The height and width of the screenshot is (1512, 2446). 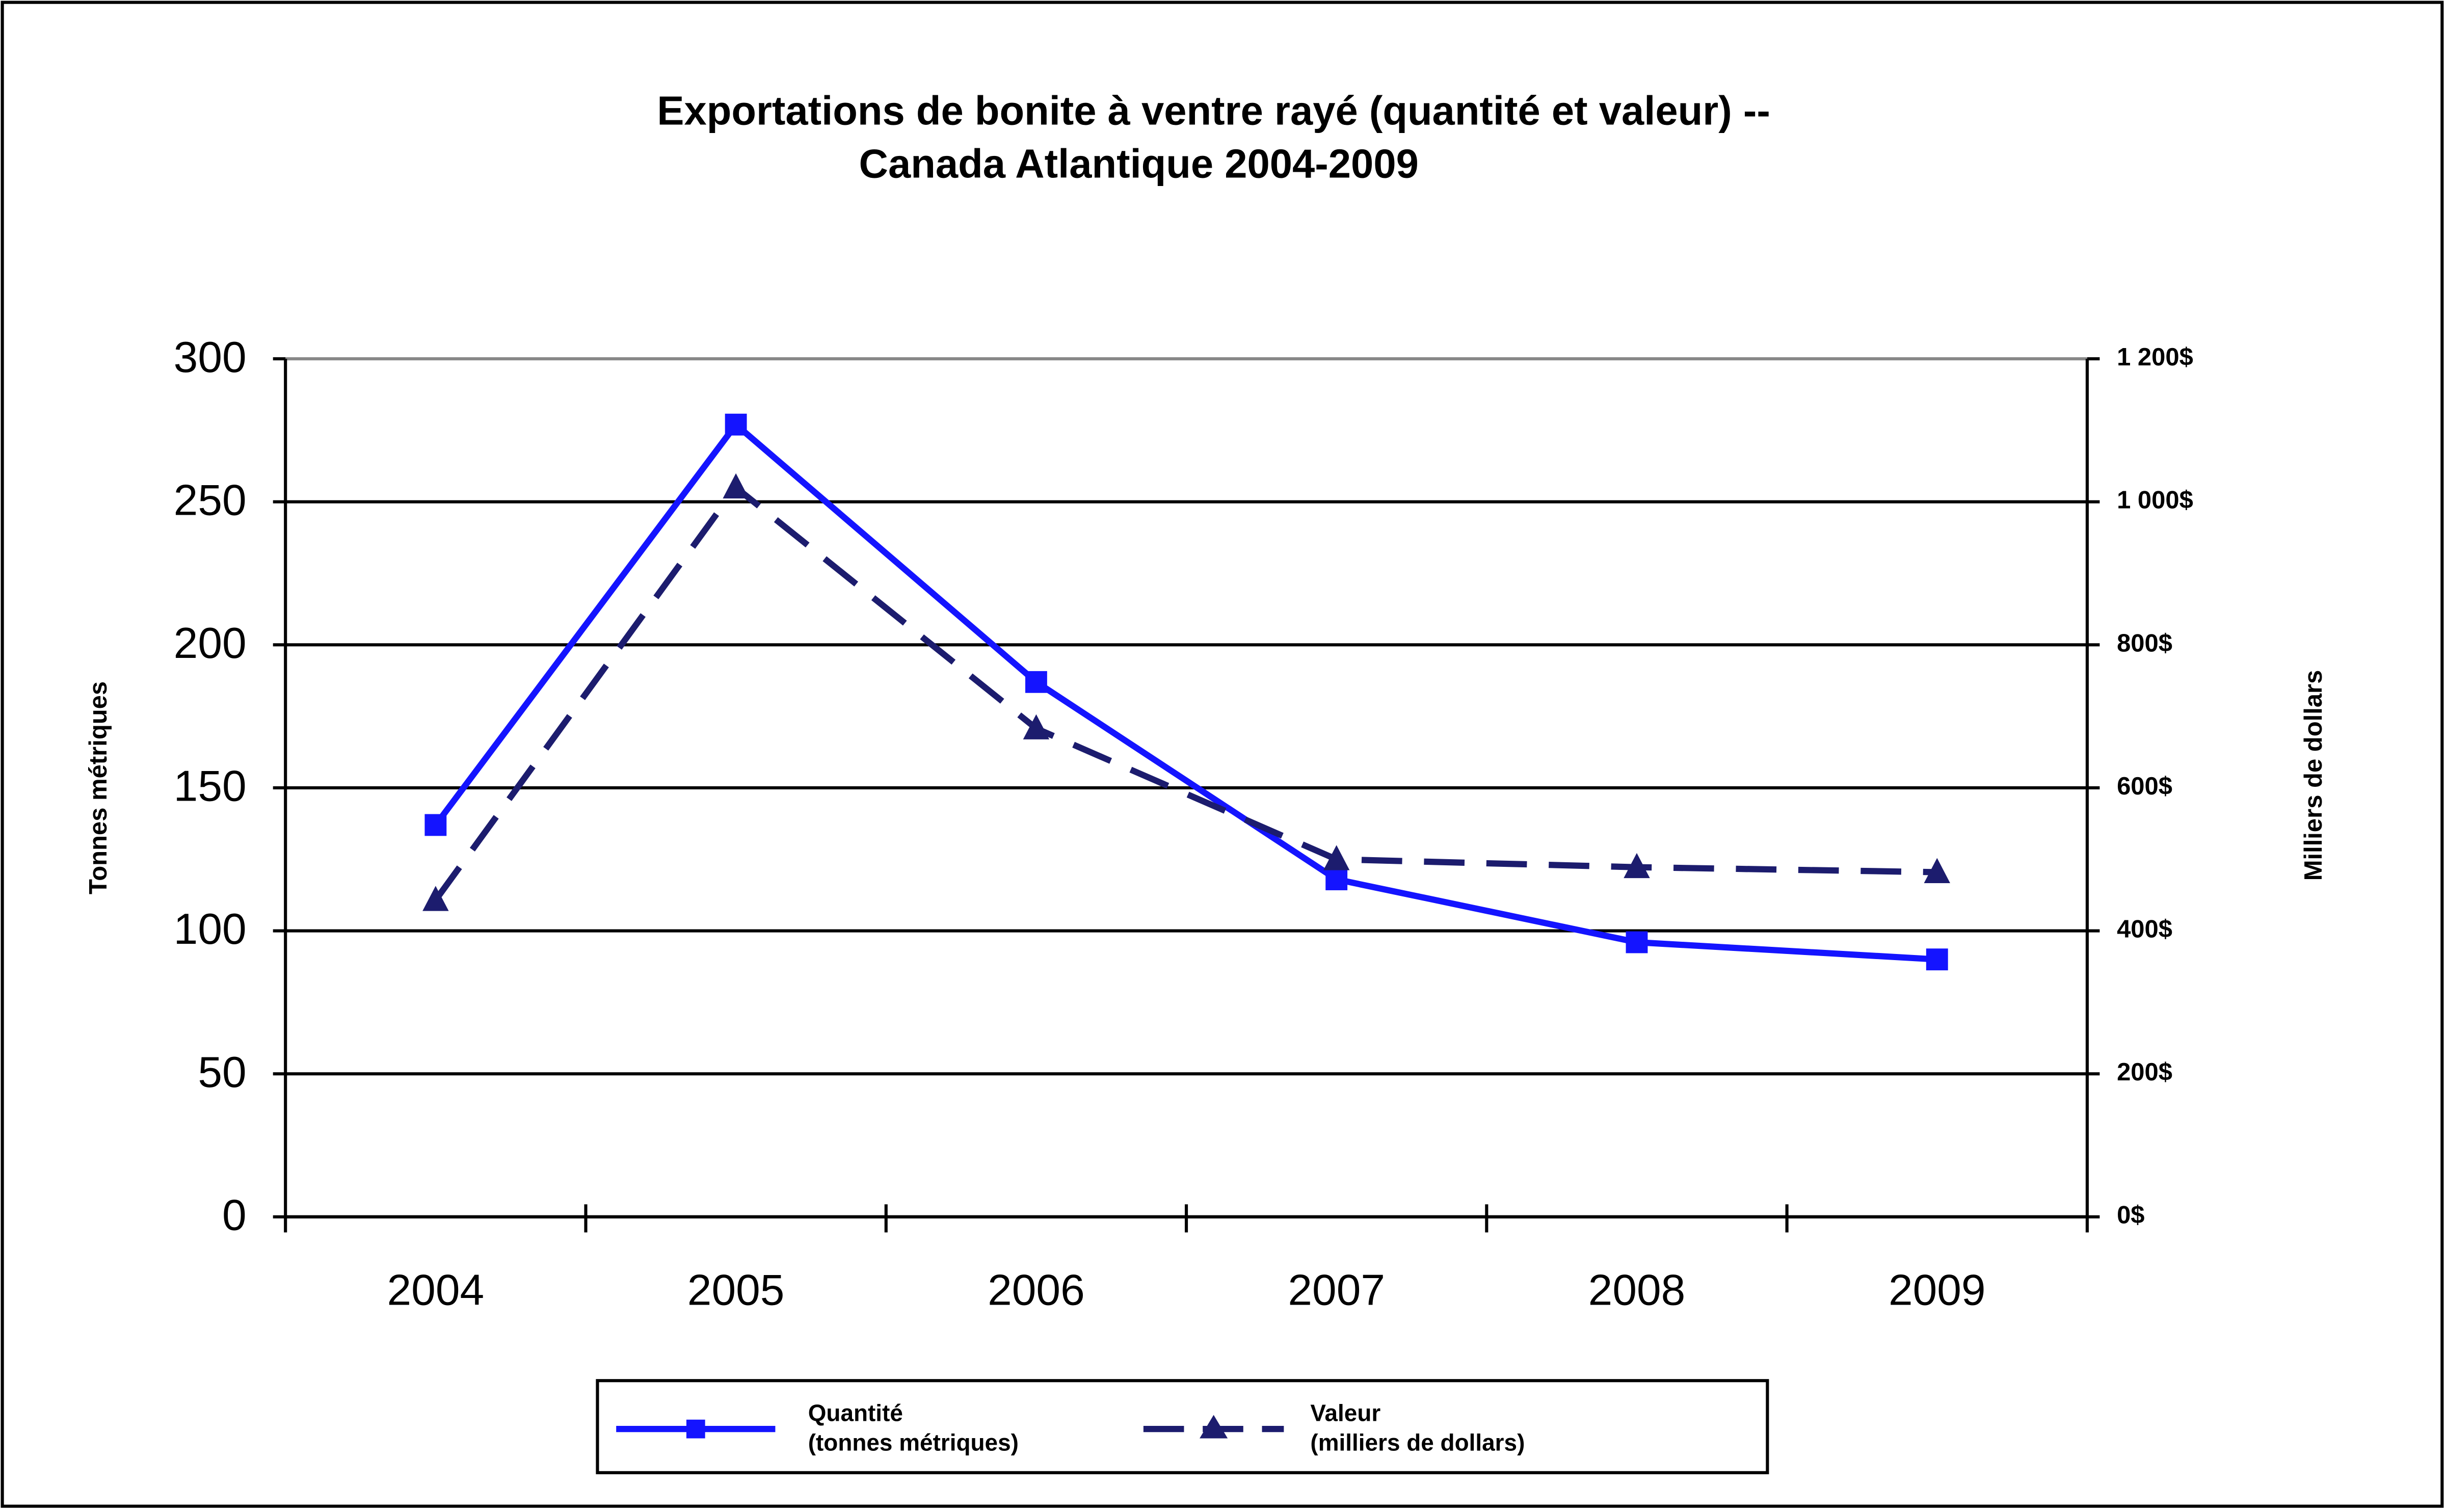 What do you see at coordinates (436, 1289) in the screenshot?
I see `x-tick-label: 2004` at bounding box center [436, 1289].